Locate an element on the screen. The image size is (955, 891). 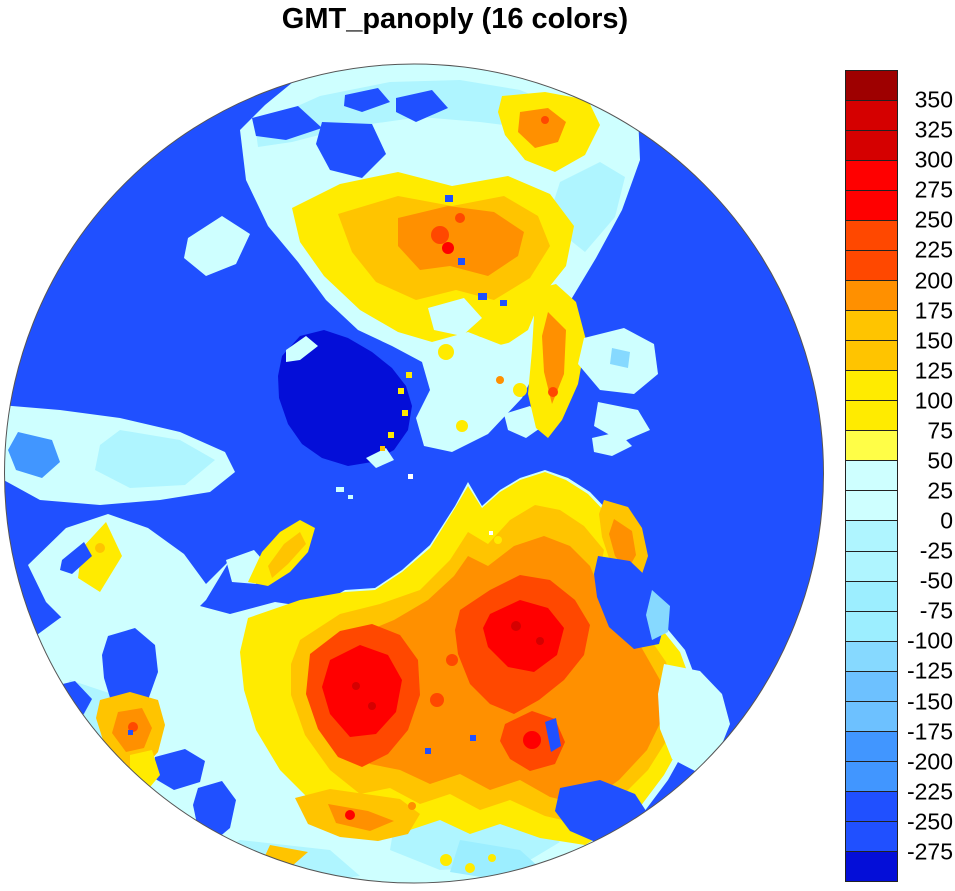
lakes-and-specks is located at coordinates (448, 614).